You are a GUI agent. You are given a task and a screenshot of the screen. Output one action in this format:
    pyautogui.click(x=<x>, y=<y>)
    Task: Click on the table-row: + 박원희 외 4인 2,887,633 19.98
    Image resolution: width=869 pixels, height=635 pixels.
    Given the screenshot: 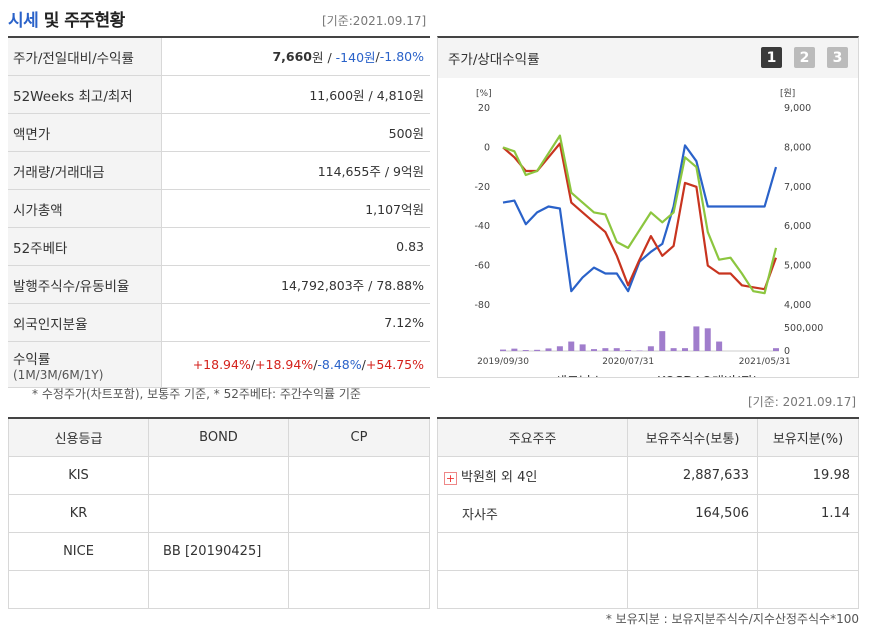 What is the action you would take?
    pyautogui.click(x=648, y=475)
    